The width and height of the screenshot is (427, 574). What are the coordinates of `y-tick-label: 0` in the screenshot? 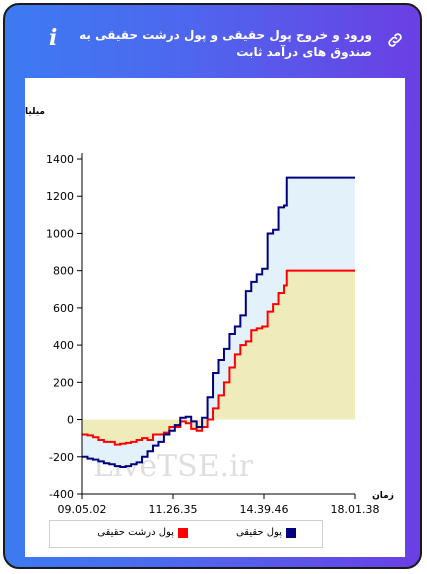 It's located at (70, 420).